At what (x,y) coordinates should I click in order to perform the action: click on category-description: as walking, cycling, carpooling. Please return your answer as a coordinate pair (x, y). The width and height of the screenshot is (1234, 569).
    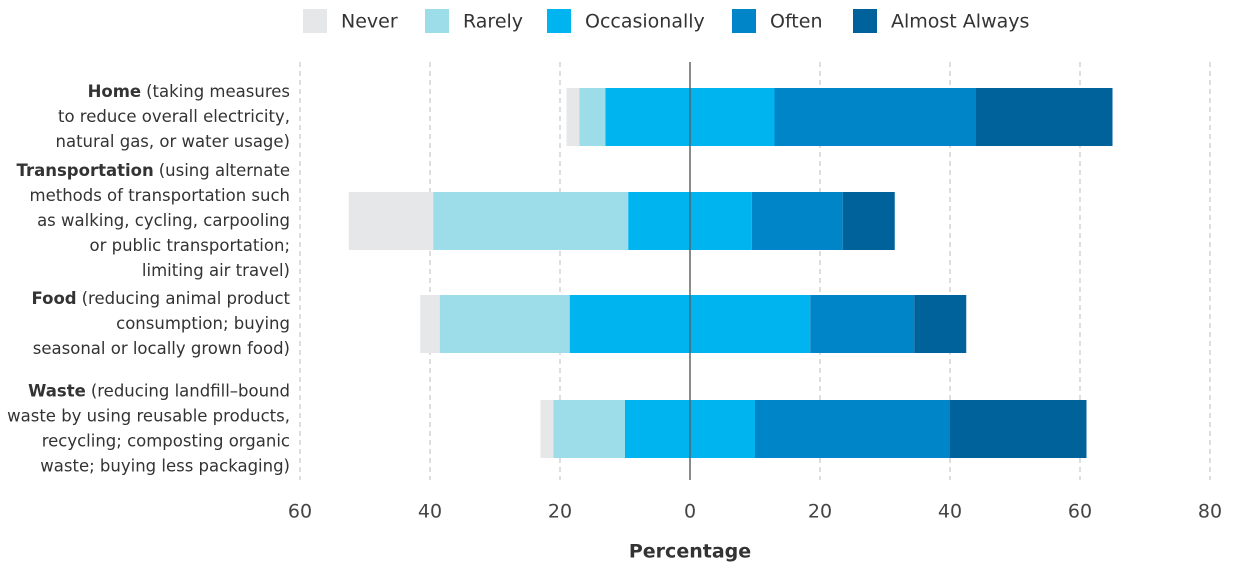
    Looking at the image, I should click on (163, 220).